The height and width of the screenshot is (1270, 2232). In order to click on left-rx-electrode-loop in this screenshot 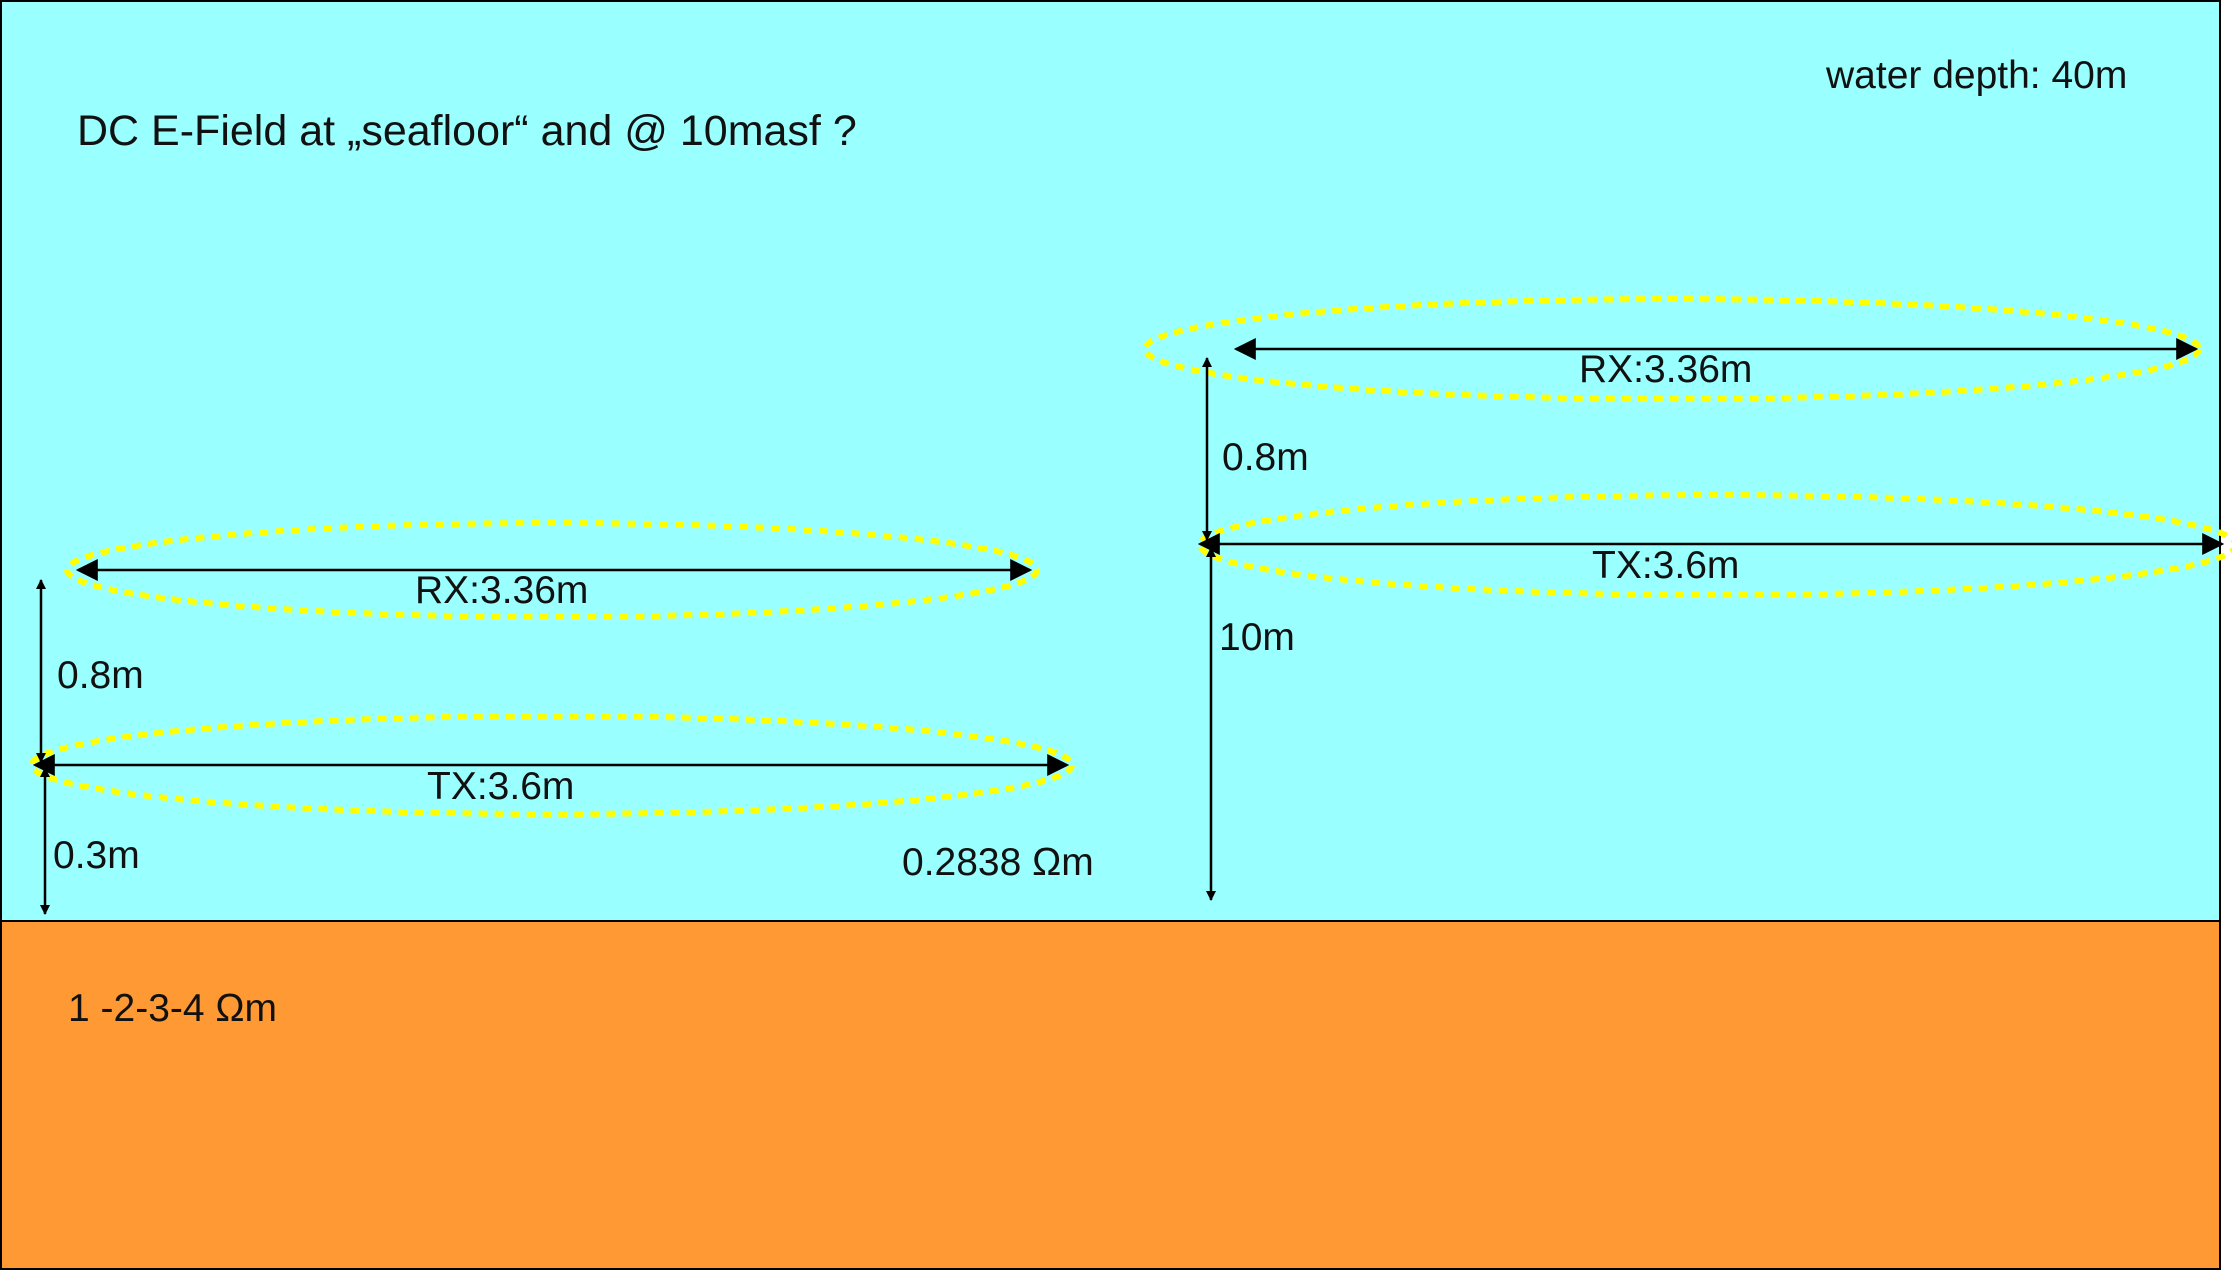, I will do `click(552, 570)`.